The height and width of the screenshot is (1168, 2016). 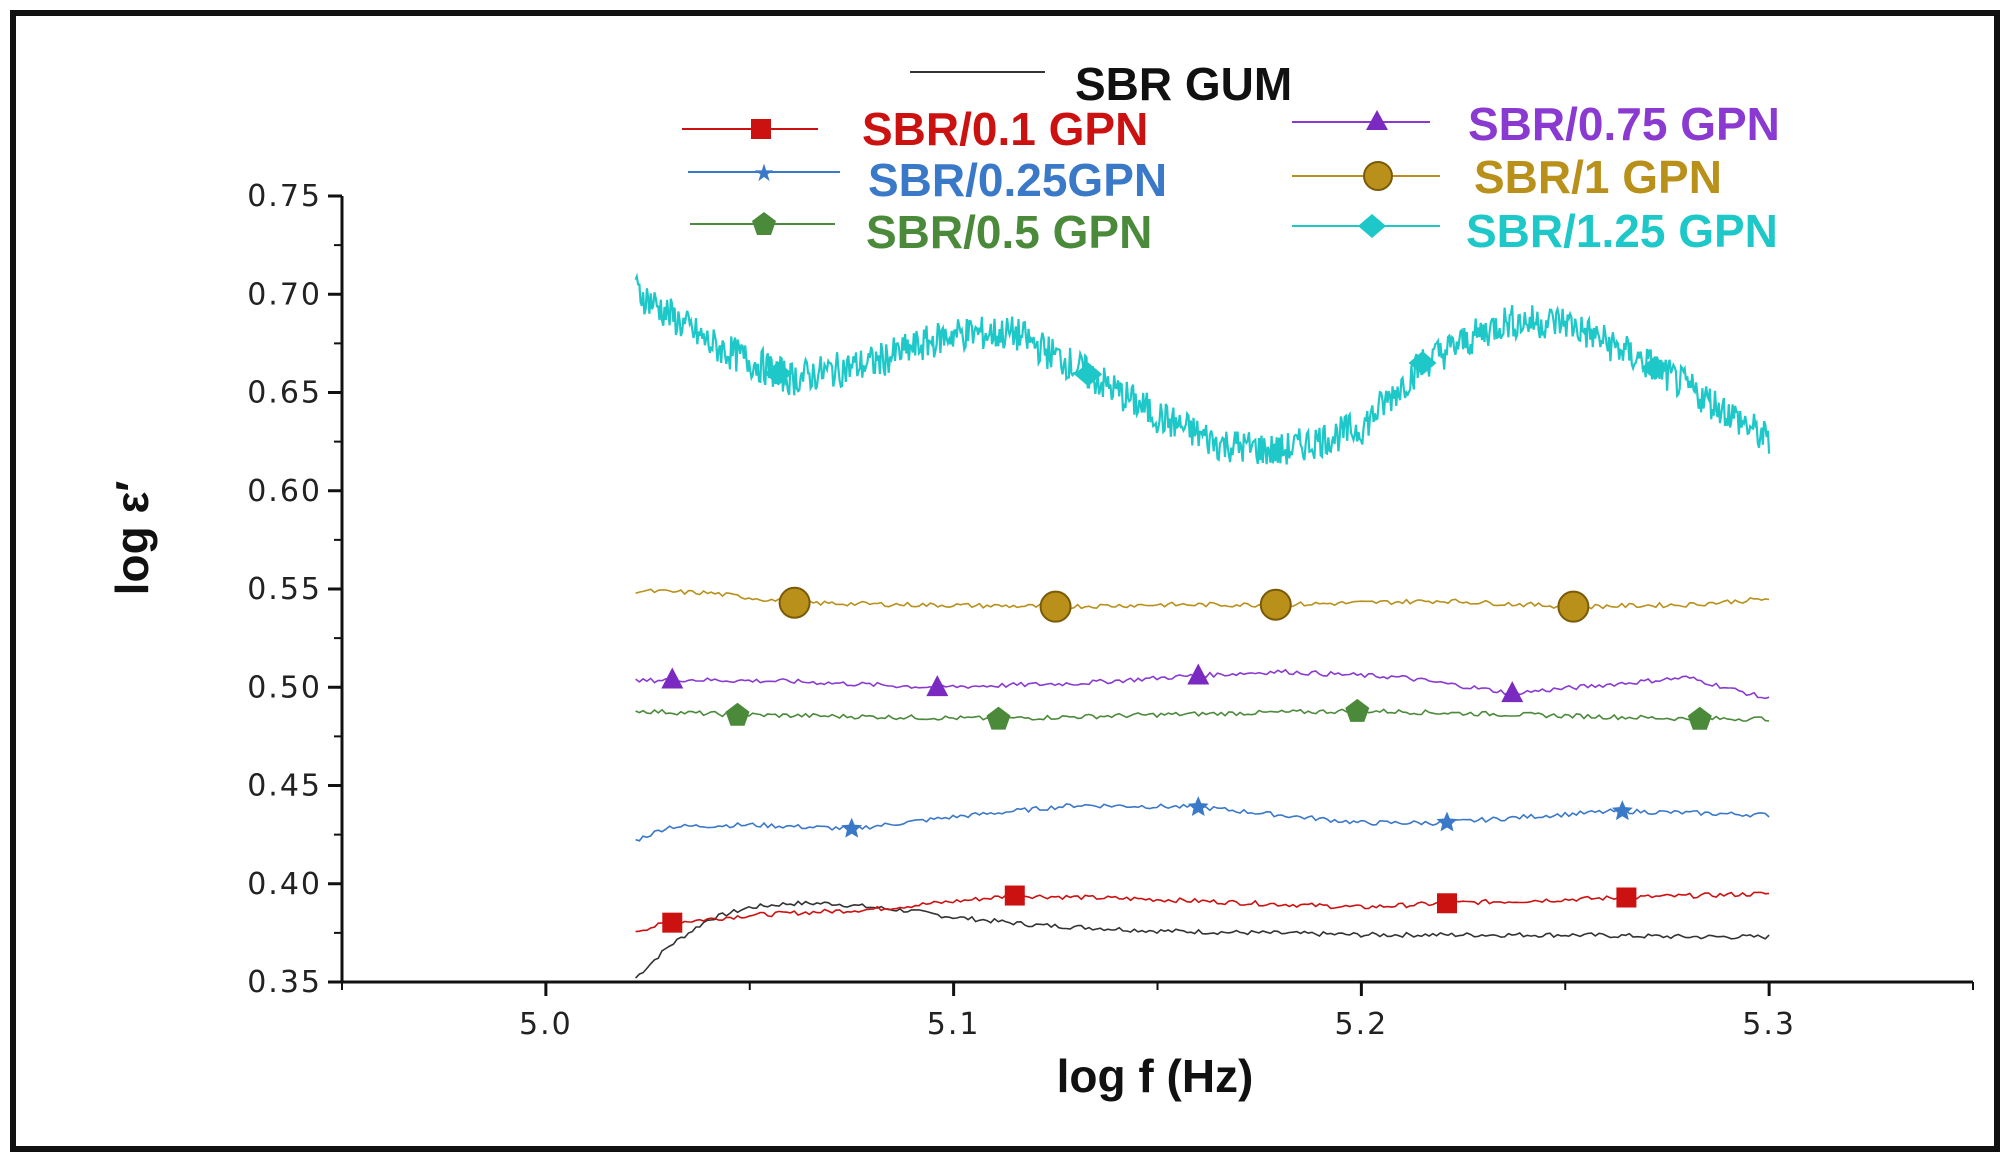 What do you see at coordinates (284, 196) in the screenshot?
I see `y-tick-label: 0.75` at bounding box center [284, 196].